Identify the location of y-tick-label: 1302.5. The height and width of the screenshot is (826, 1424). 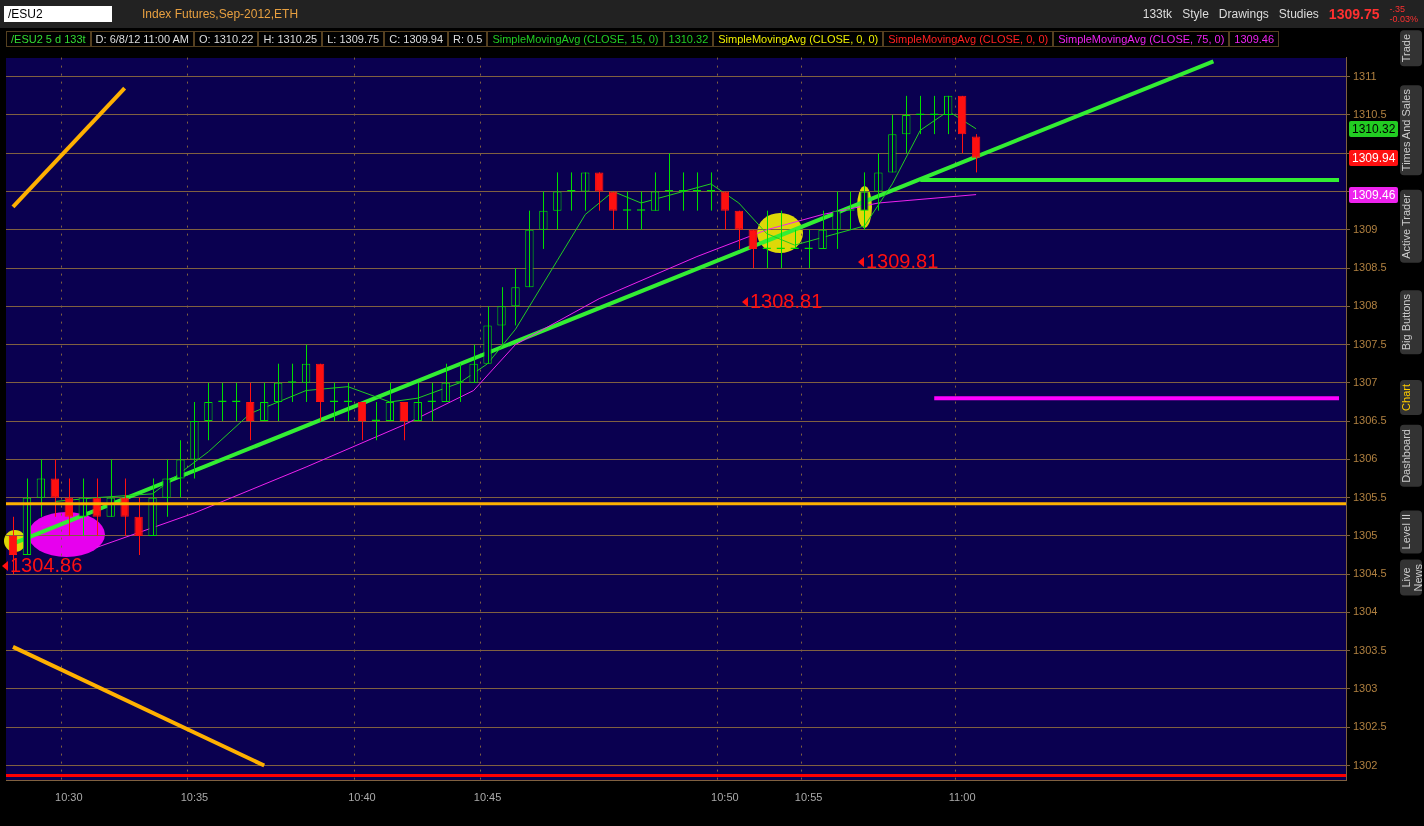
(1370, 726).